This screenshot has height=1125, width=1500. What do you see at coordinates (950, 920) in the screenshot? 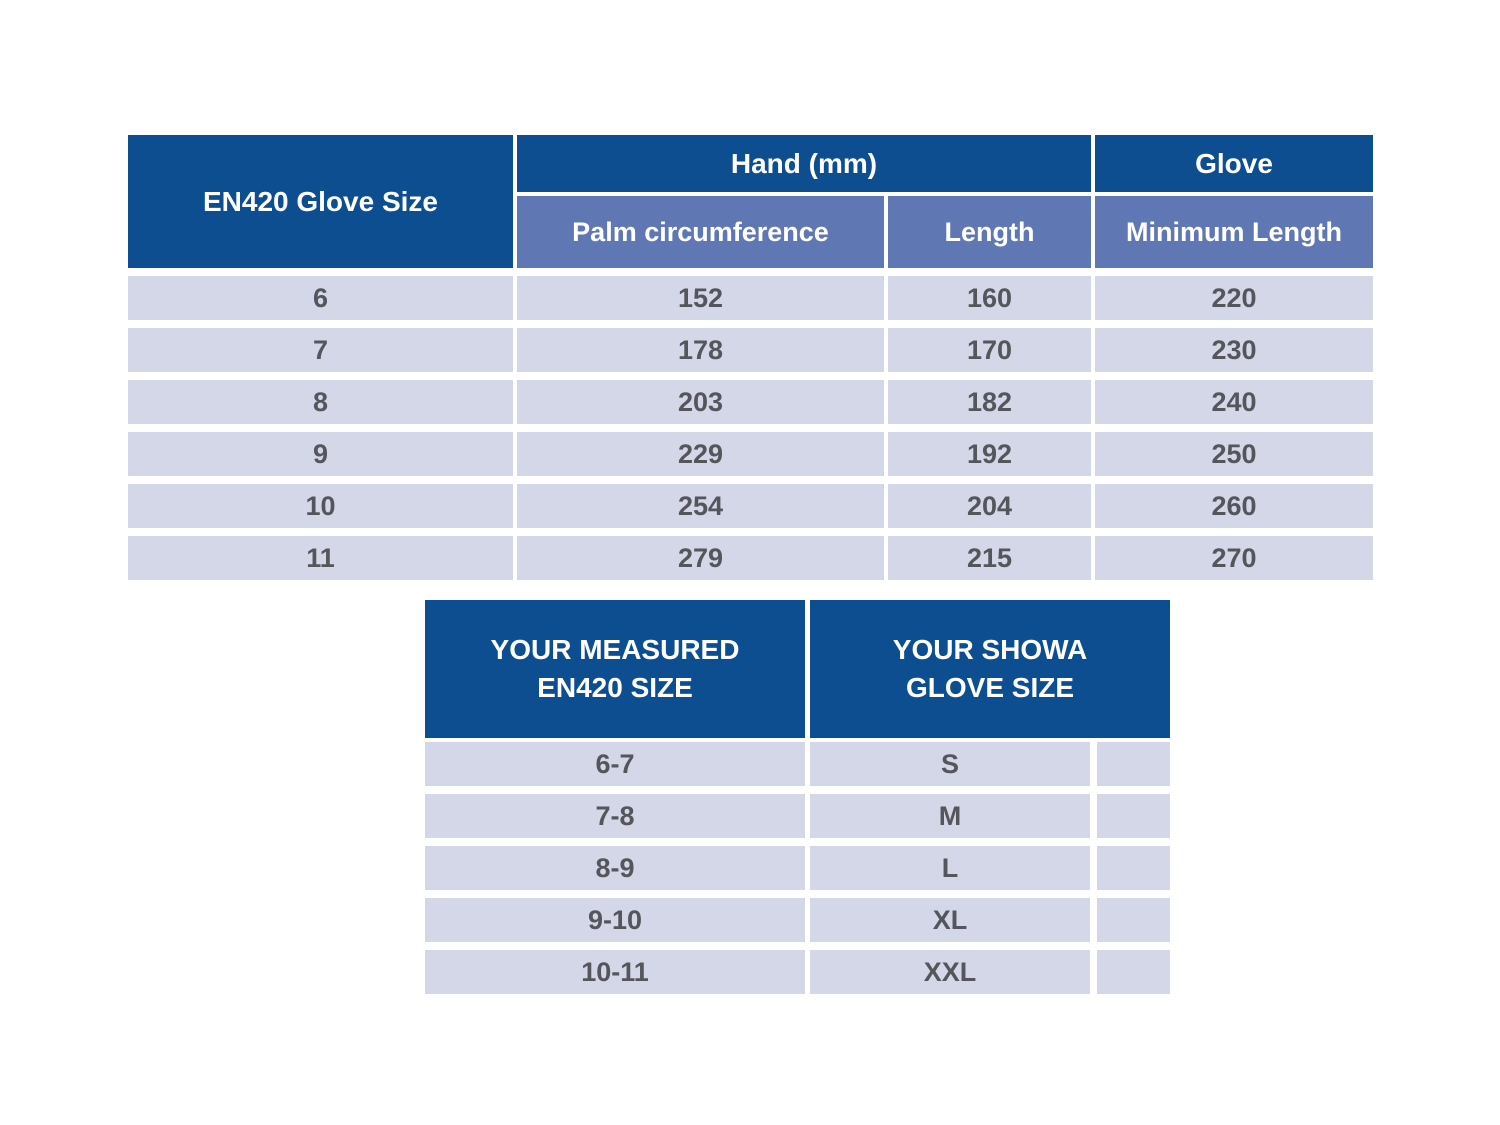
I see `cell-showa-size: XL` at bounding box center [950, 920].